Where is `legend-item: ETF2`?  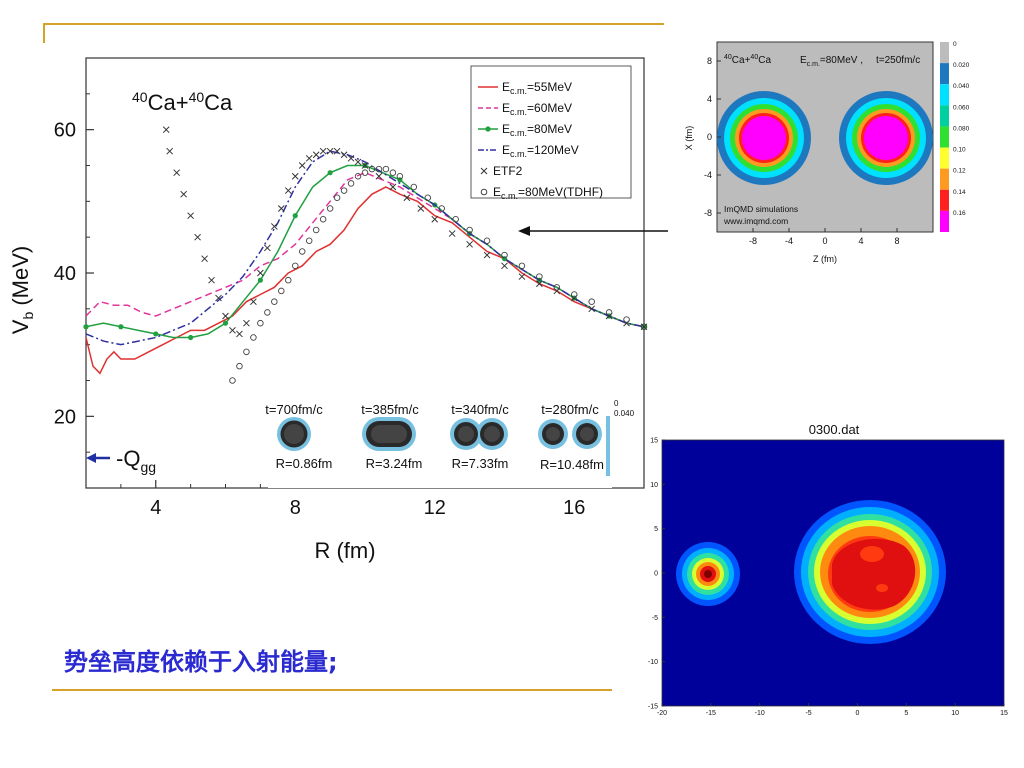 legend-item: ETF2 is located at coordinates (501, 171).